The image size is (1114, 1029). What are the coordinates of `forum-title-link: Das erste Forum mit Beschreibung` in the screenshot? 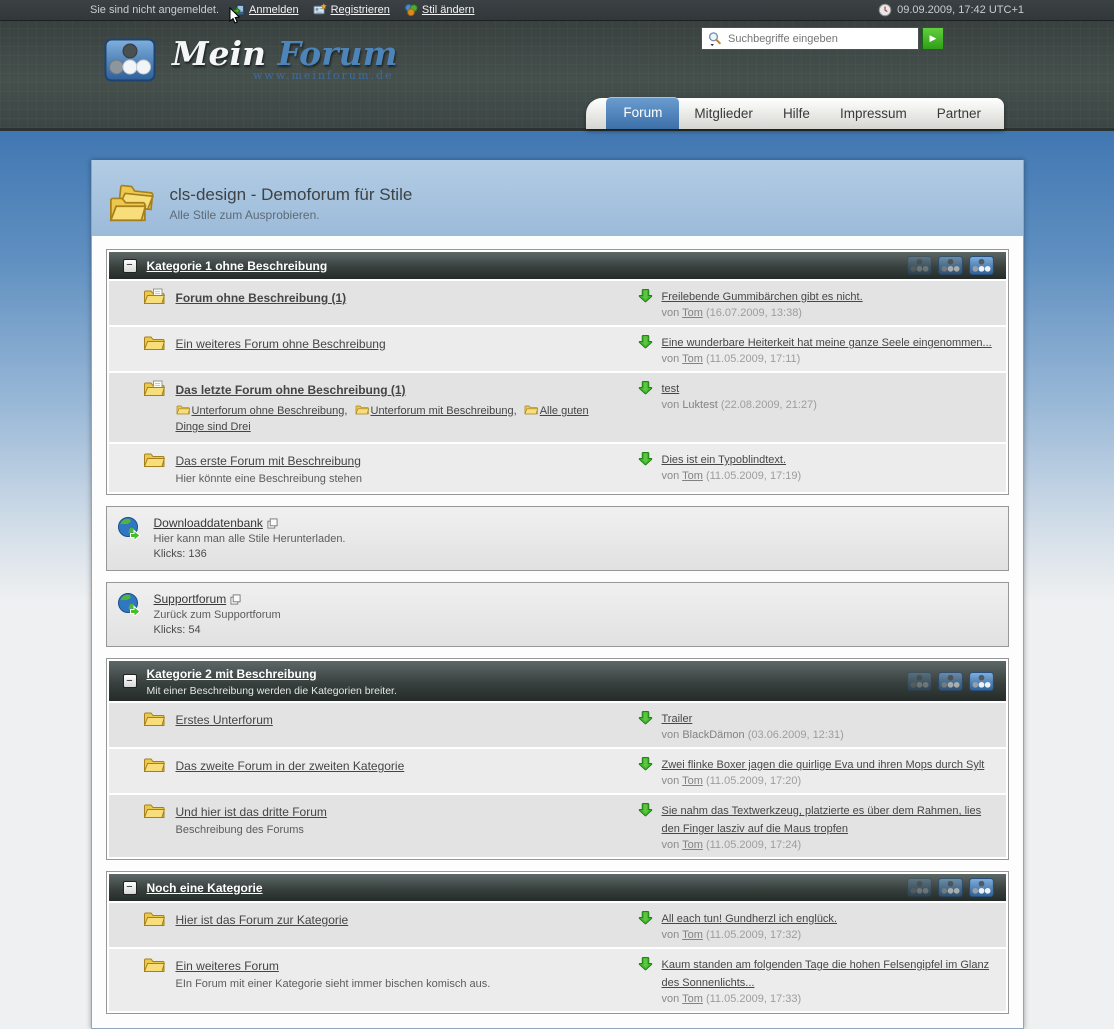 It's located at (268, 461).